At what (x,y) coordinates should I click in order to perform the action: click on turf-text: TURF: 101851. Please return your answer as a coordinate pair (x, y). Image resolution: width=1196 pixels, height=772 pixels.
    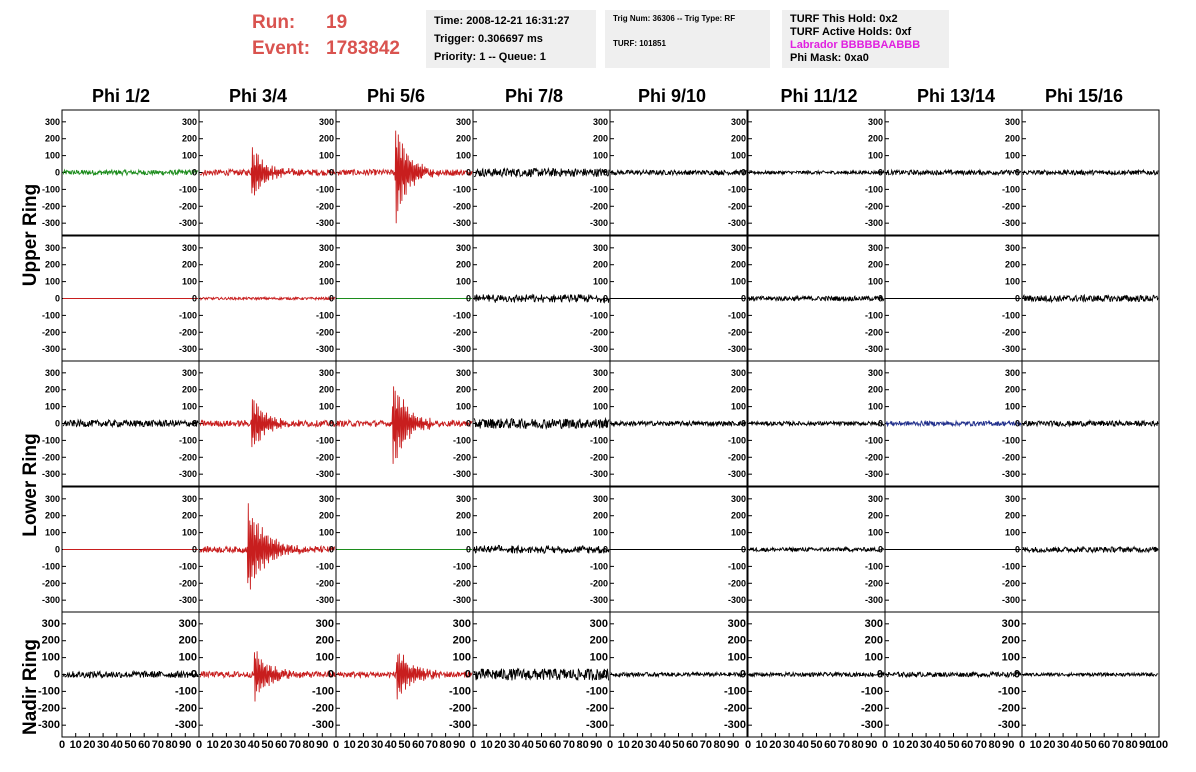
    Looking at the image, I should click on (639, 43).